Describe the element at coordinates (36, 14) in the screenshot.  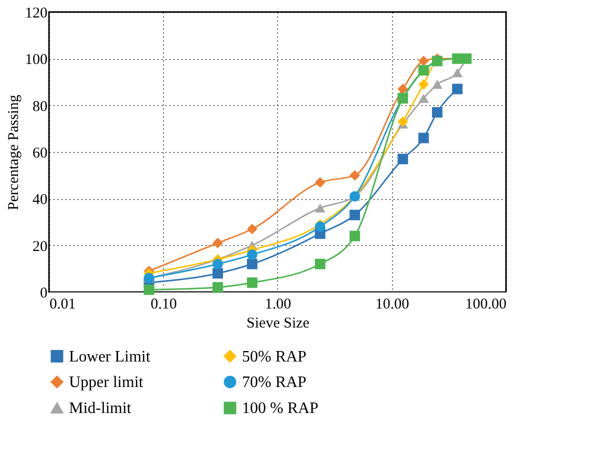
I see `y-tick-label: 120` at that location.